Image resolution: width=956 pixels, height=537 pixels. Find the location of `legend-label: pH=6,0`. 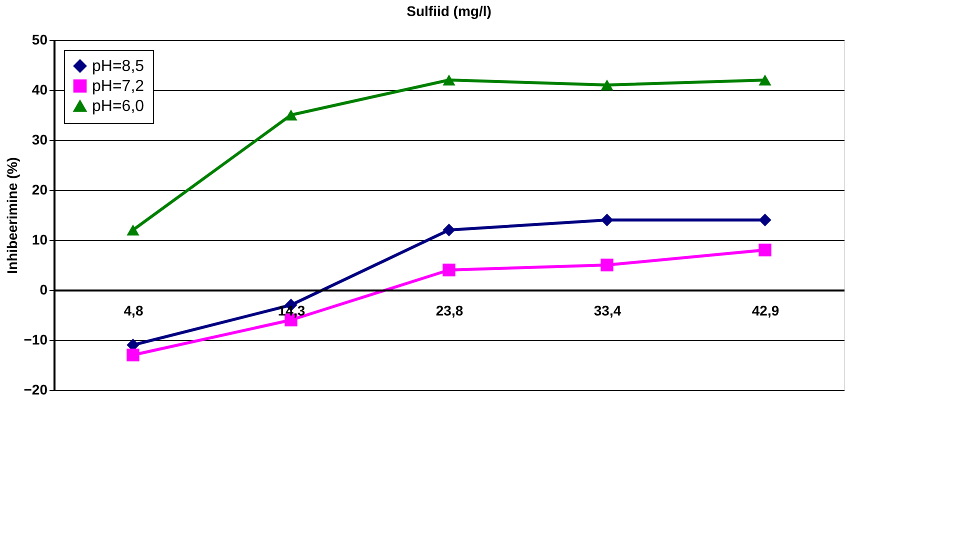

legend-label: pH=6,0 is located at coordinates (118, 106).